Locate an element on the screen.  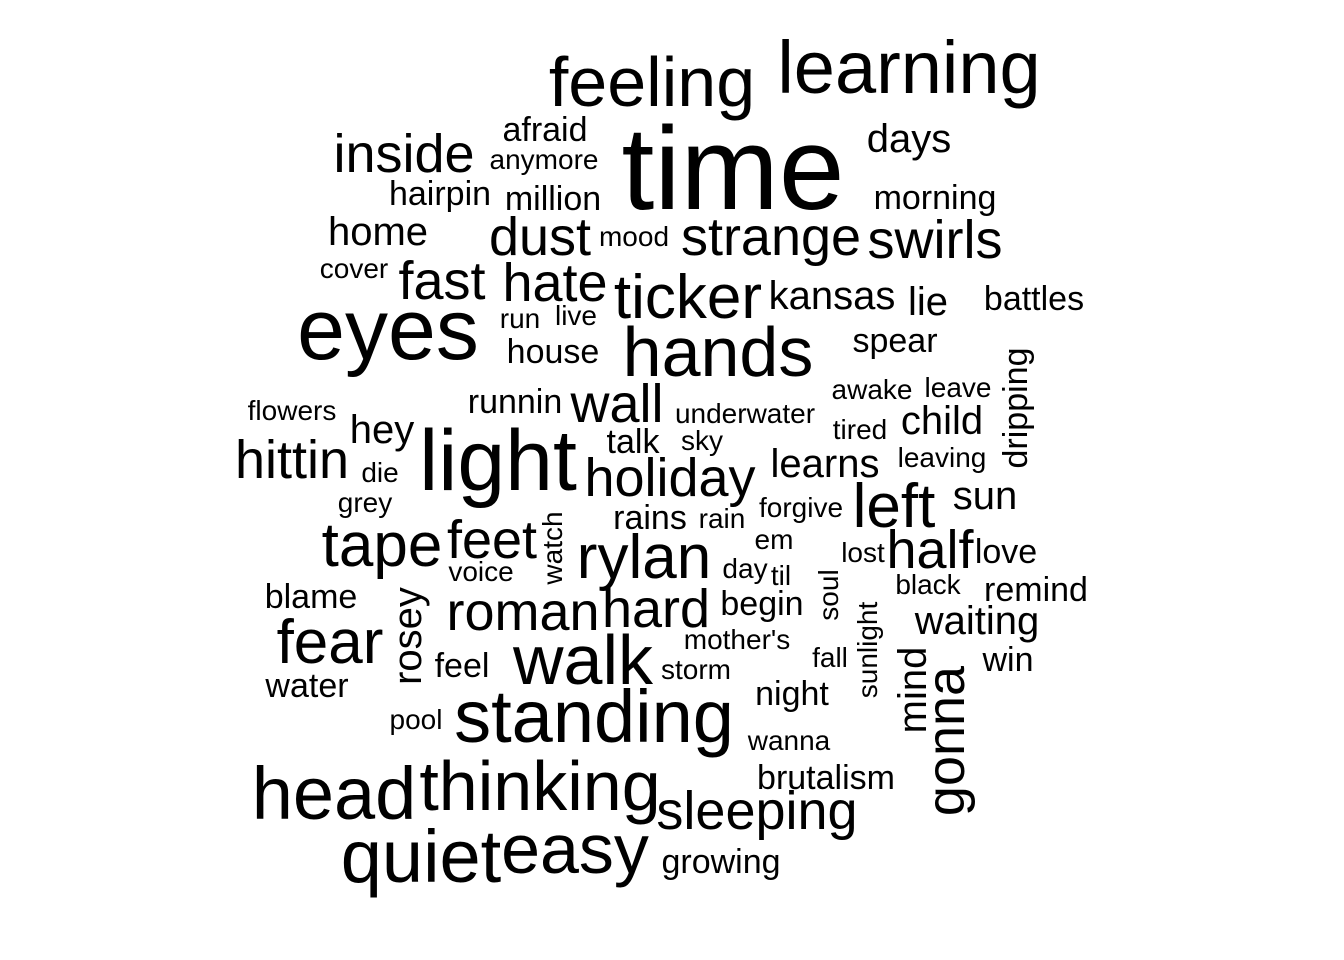
word-rosey: rosey is located at coordinates (408, 636).